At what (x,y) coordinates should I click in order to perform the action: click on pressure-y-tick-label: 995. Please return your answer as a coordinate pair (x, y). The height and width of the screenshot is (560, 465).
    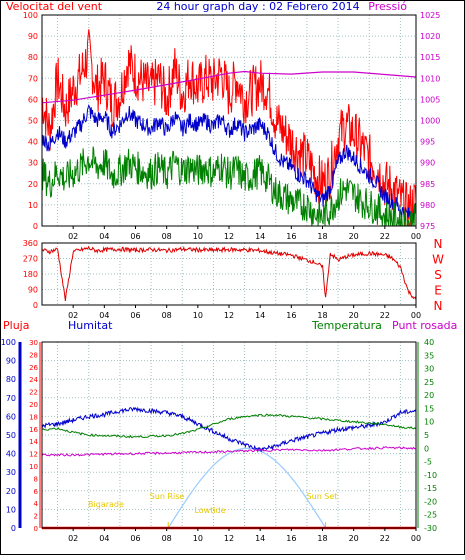
    Looking at the image, I should click on (427, 142).